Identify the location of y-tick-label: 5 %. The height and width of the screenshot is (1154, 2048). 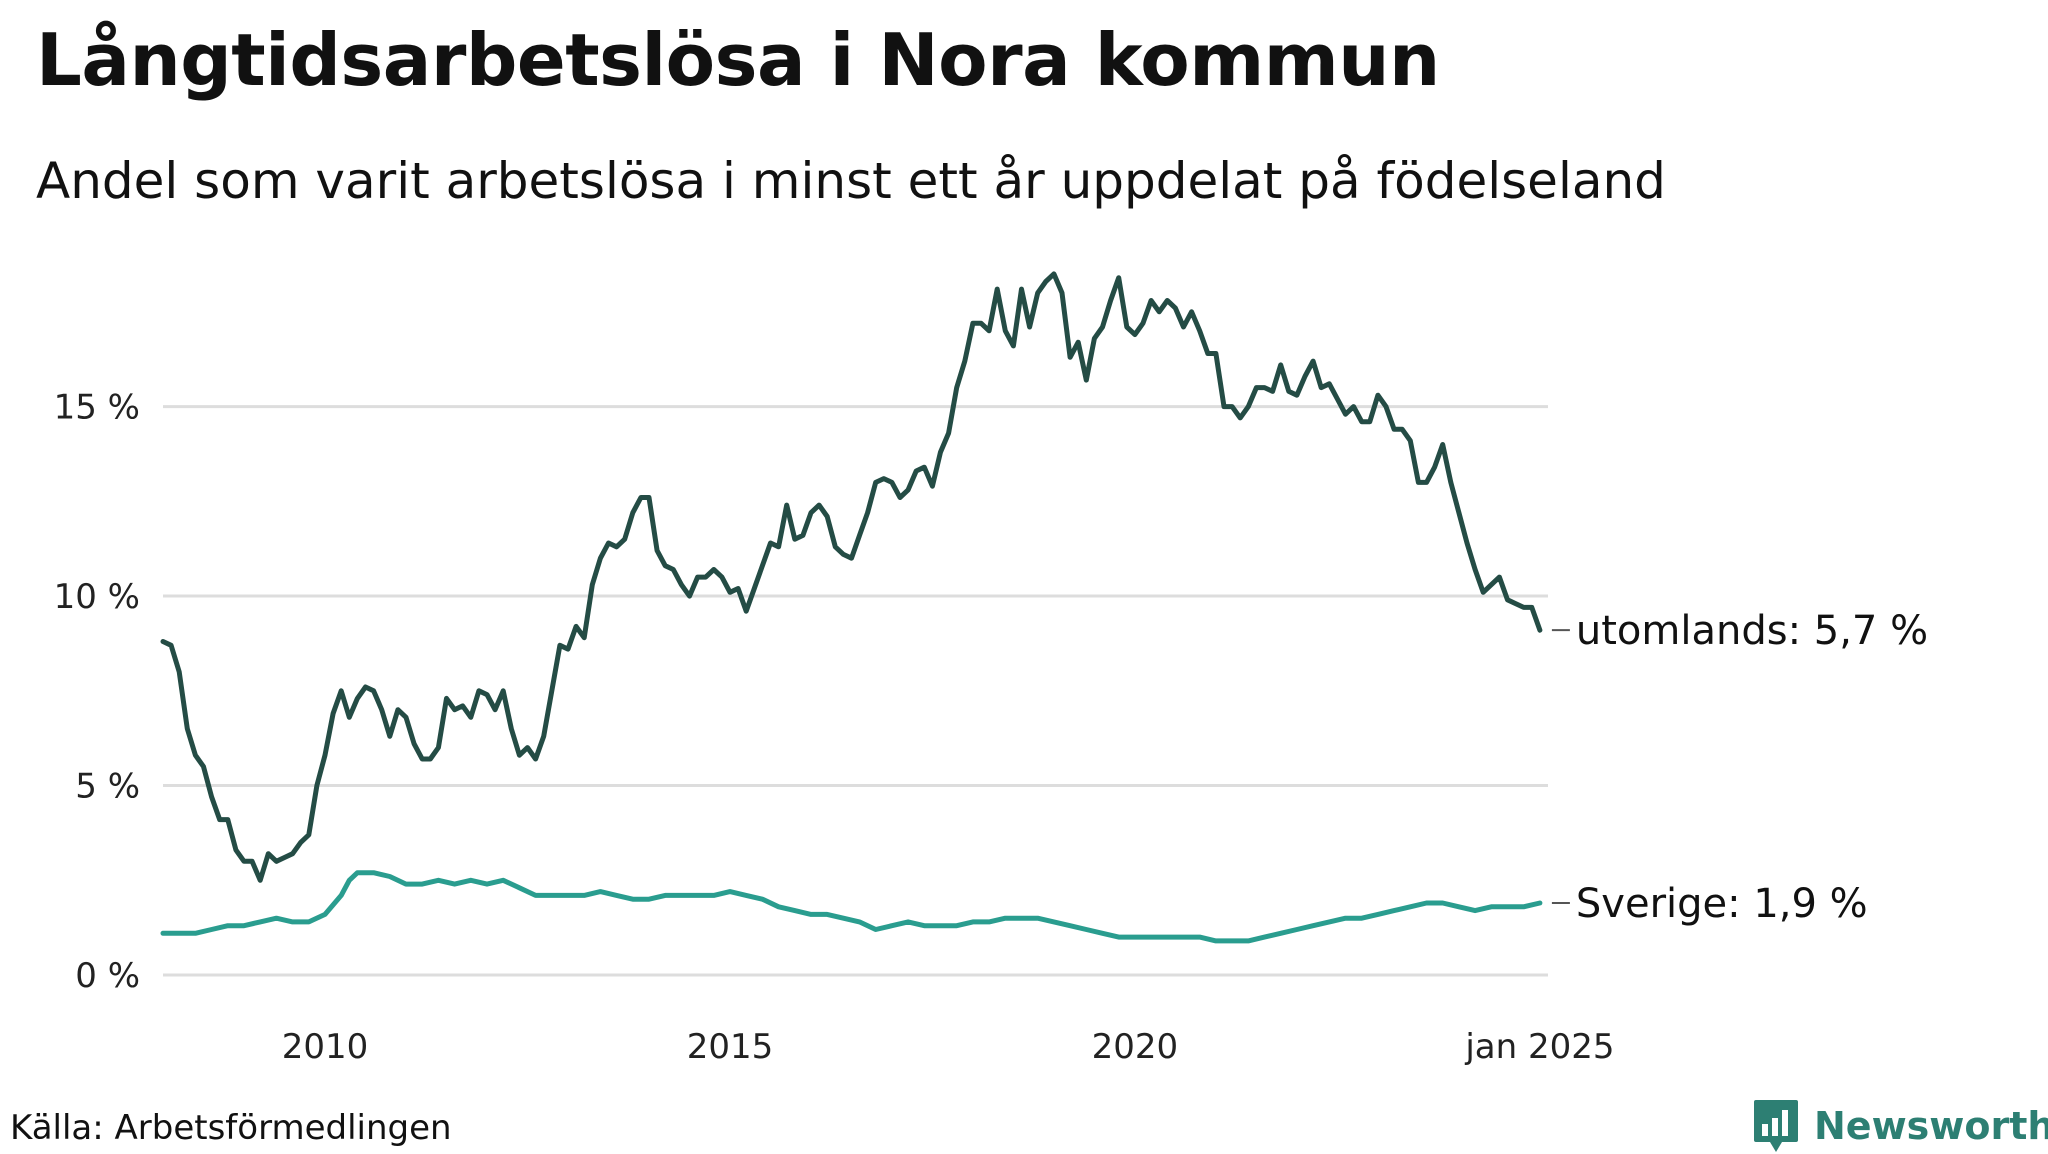
(107, 787).